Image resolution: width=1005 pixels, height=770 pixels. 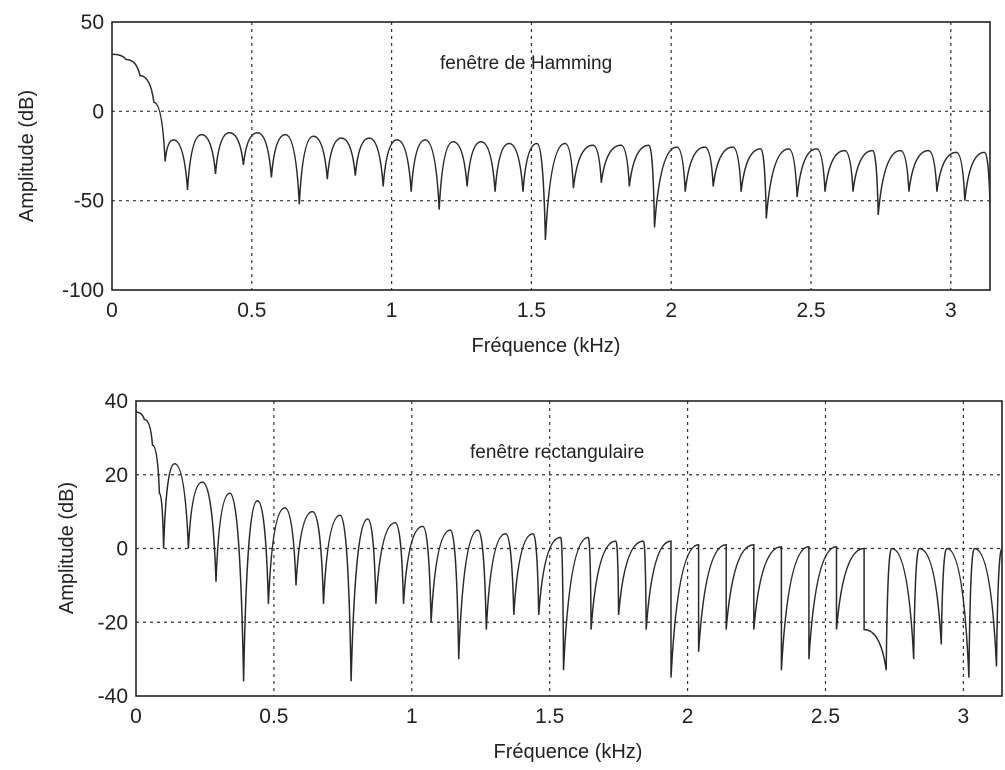 What do you see at coordinates (92, 22) in the screenshot?
I see `y-tick-label: 50` at bounding box center [92, 22].